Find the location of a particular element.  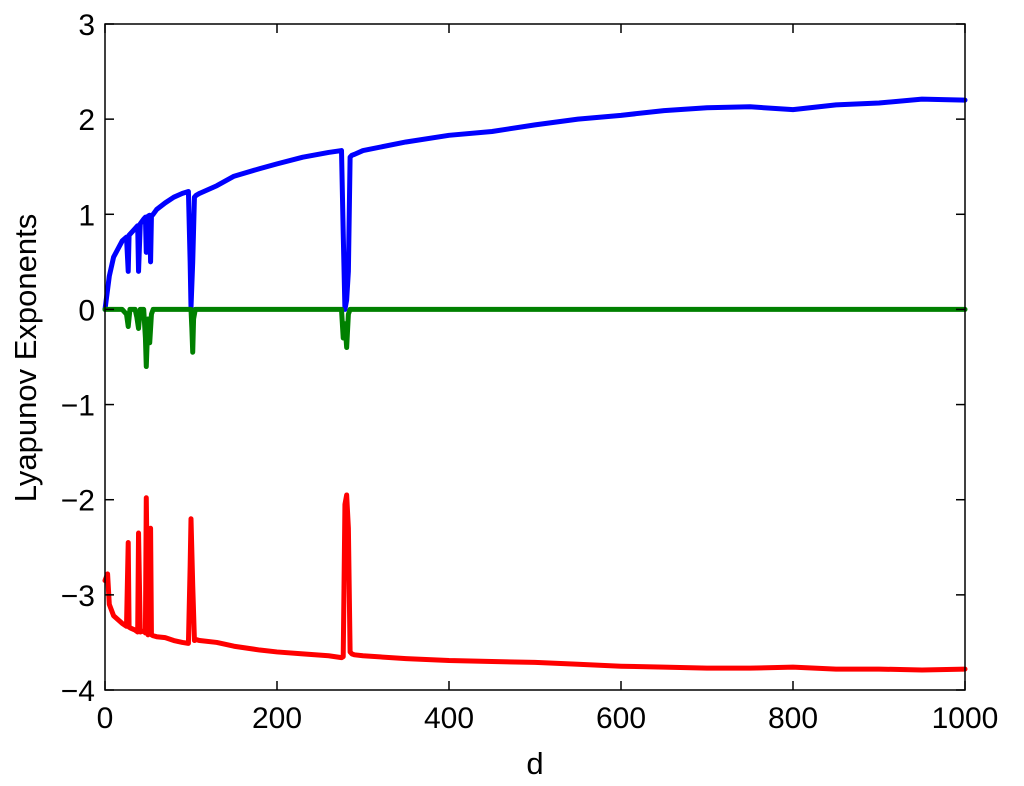

y-tick-label: 2 is located at coordinates (86, 120).